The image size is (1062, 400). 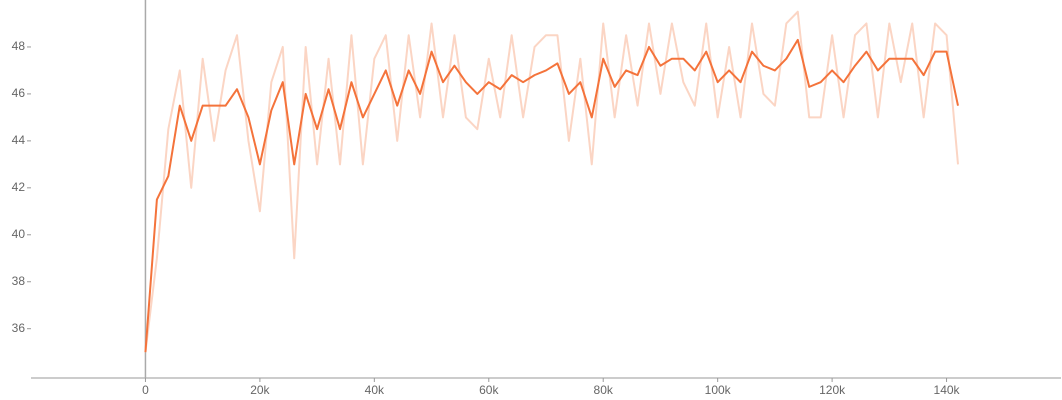 What do you see at coordinates (260, 390) in the screenshot?
I see `x-tick-label: 20k` at bounding box center [260, 390].